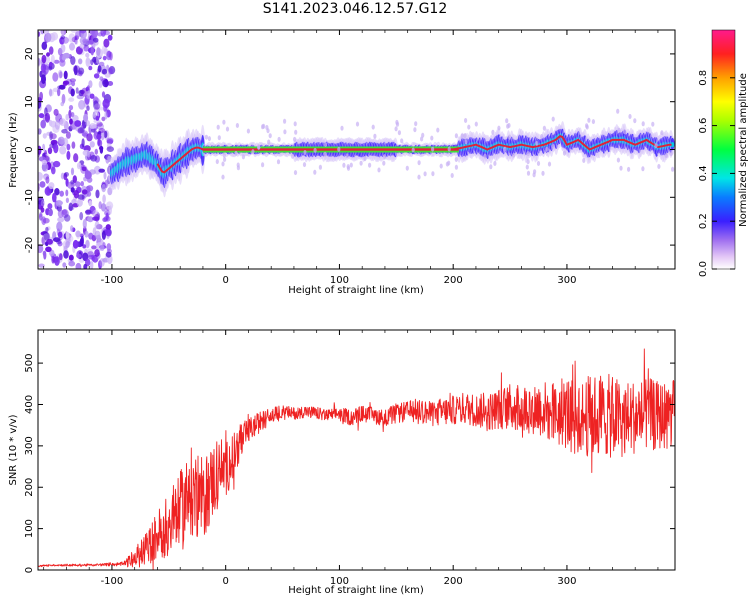 The width and height of the screenshot is (750, 600). What do you see at coordinates (29, 570) in the screenshot?
I see `snr-y-tick-label: 0` at bounding box center [29, 570].